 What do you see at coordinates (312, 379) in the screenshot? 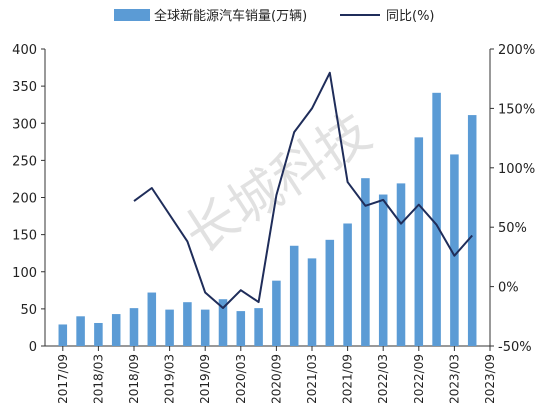
I see `x-tick-label: 2021/03` at bounding box center [312, 379].